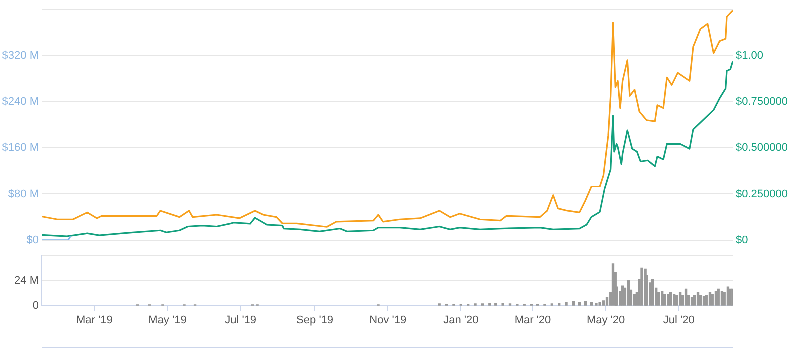  I want to click on y-tick-label: $160 M, so click(20, 148).